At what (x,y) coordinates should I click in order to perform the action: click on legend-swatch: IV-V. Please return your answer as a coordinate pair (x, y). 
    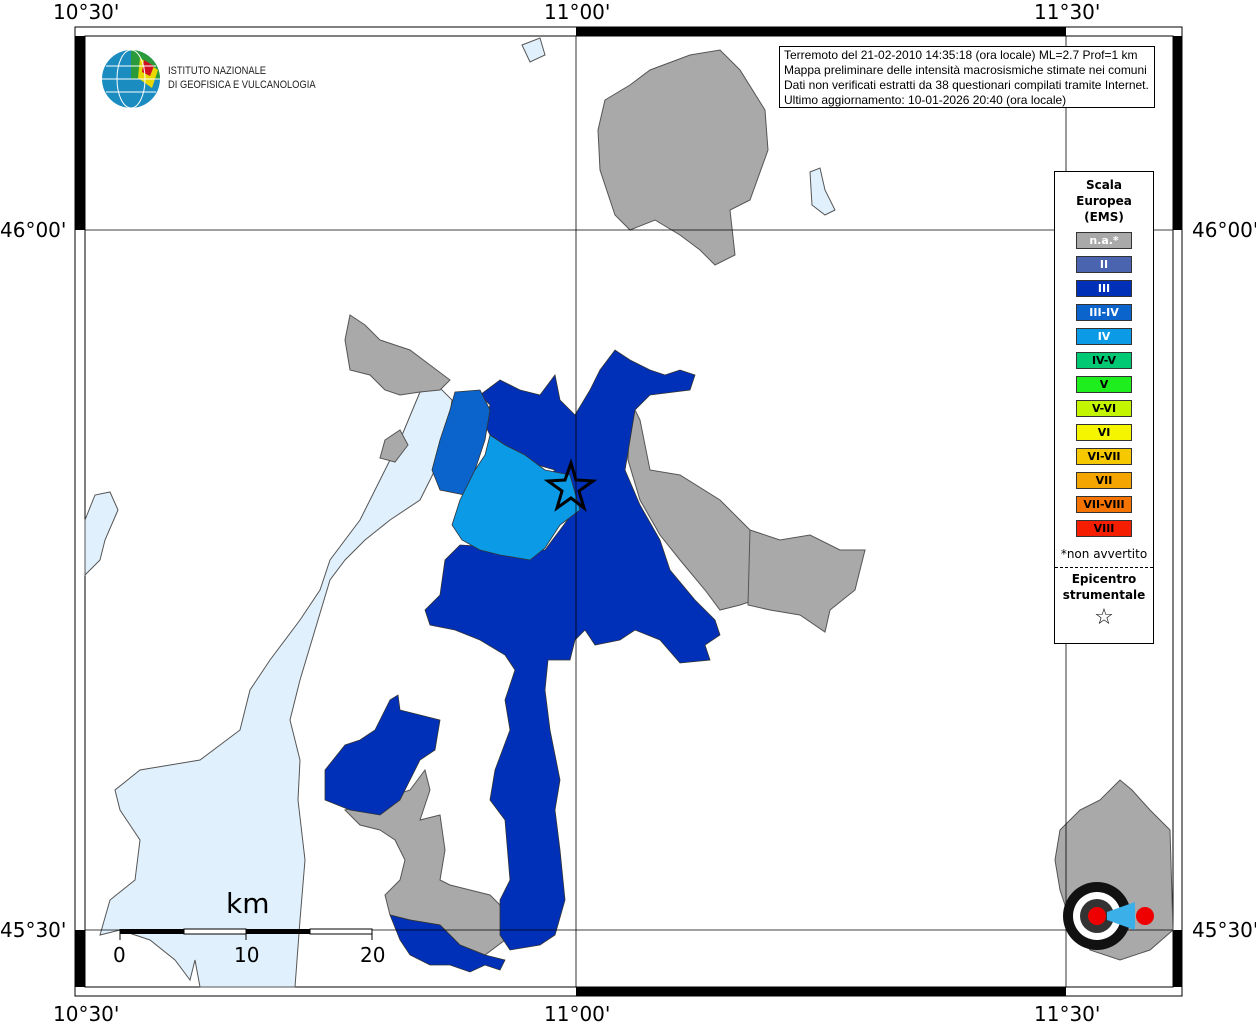
    Looking at the image, I should click on (1104, 360).